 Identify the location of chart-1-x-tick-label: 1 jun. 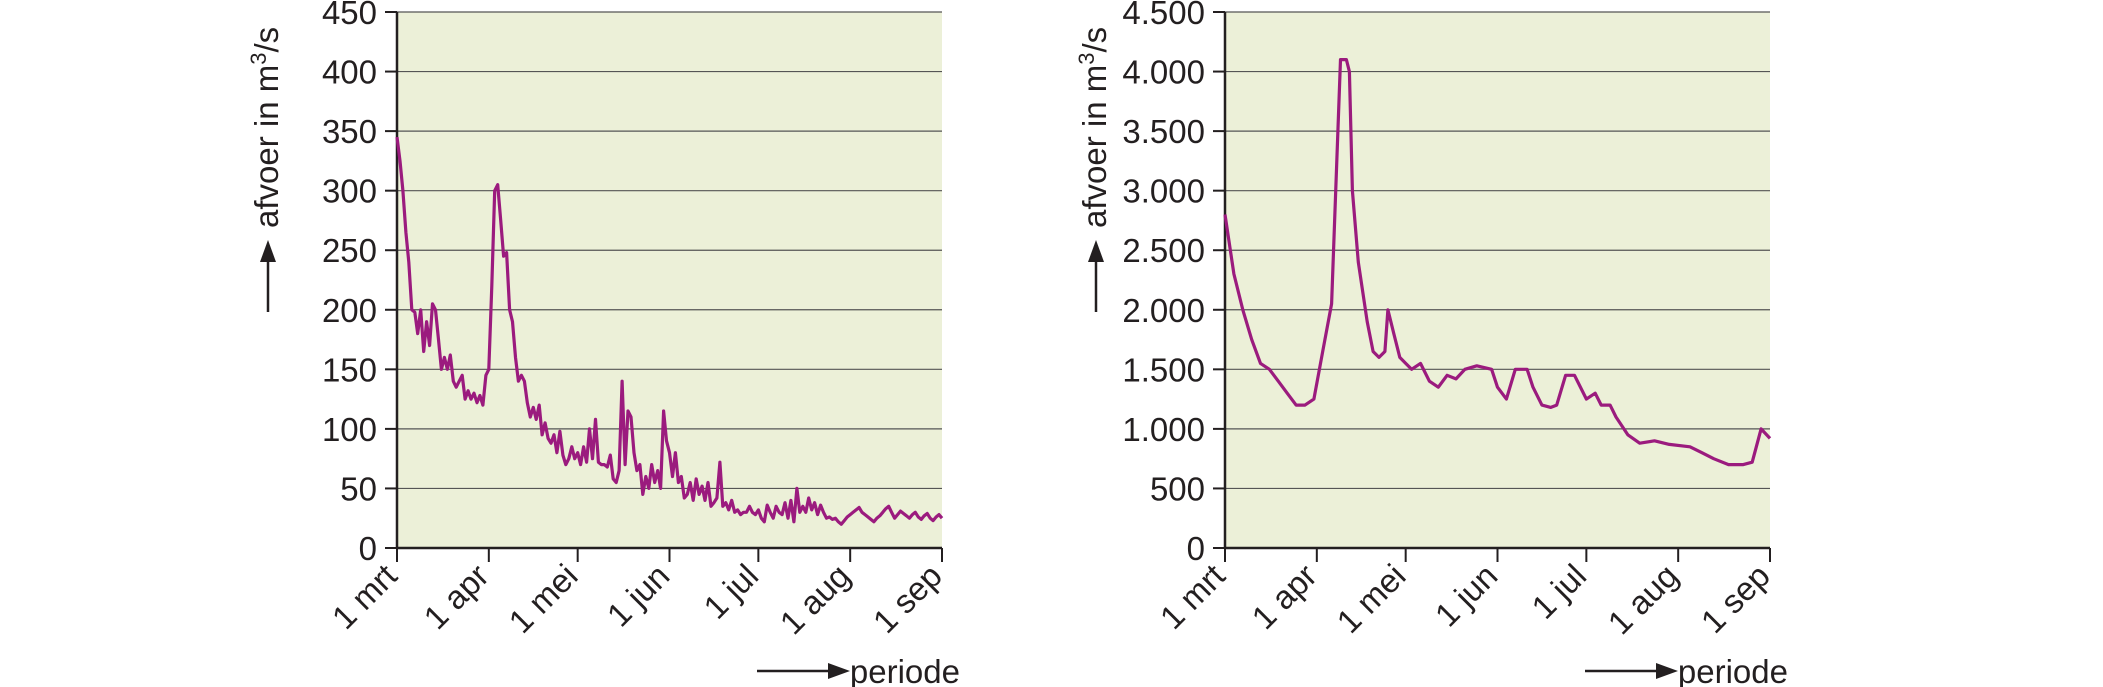
(638, 595).